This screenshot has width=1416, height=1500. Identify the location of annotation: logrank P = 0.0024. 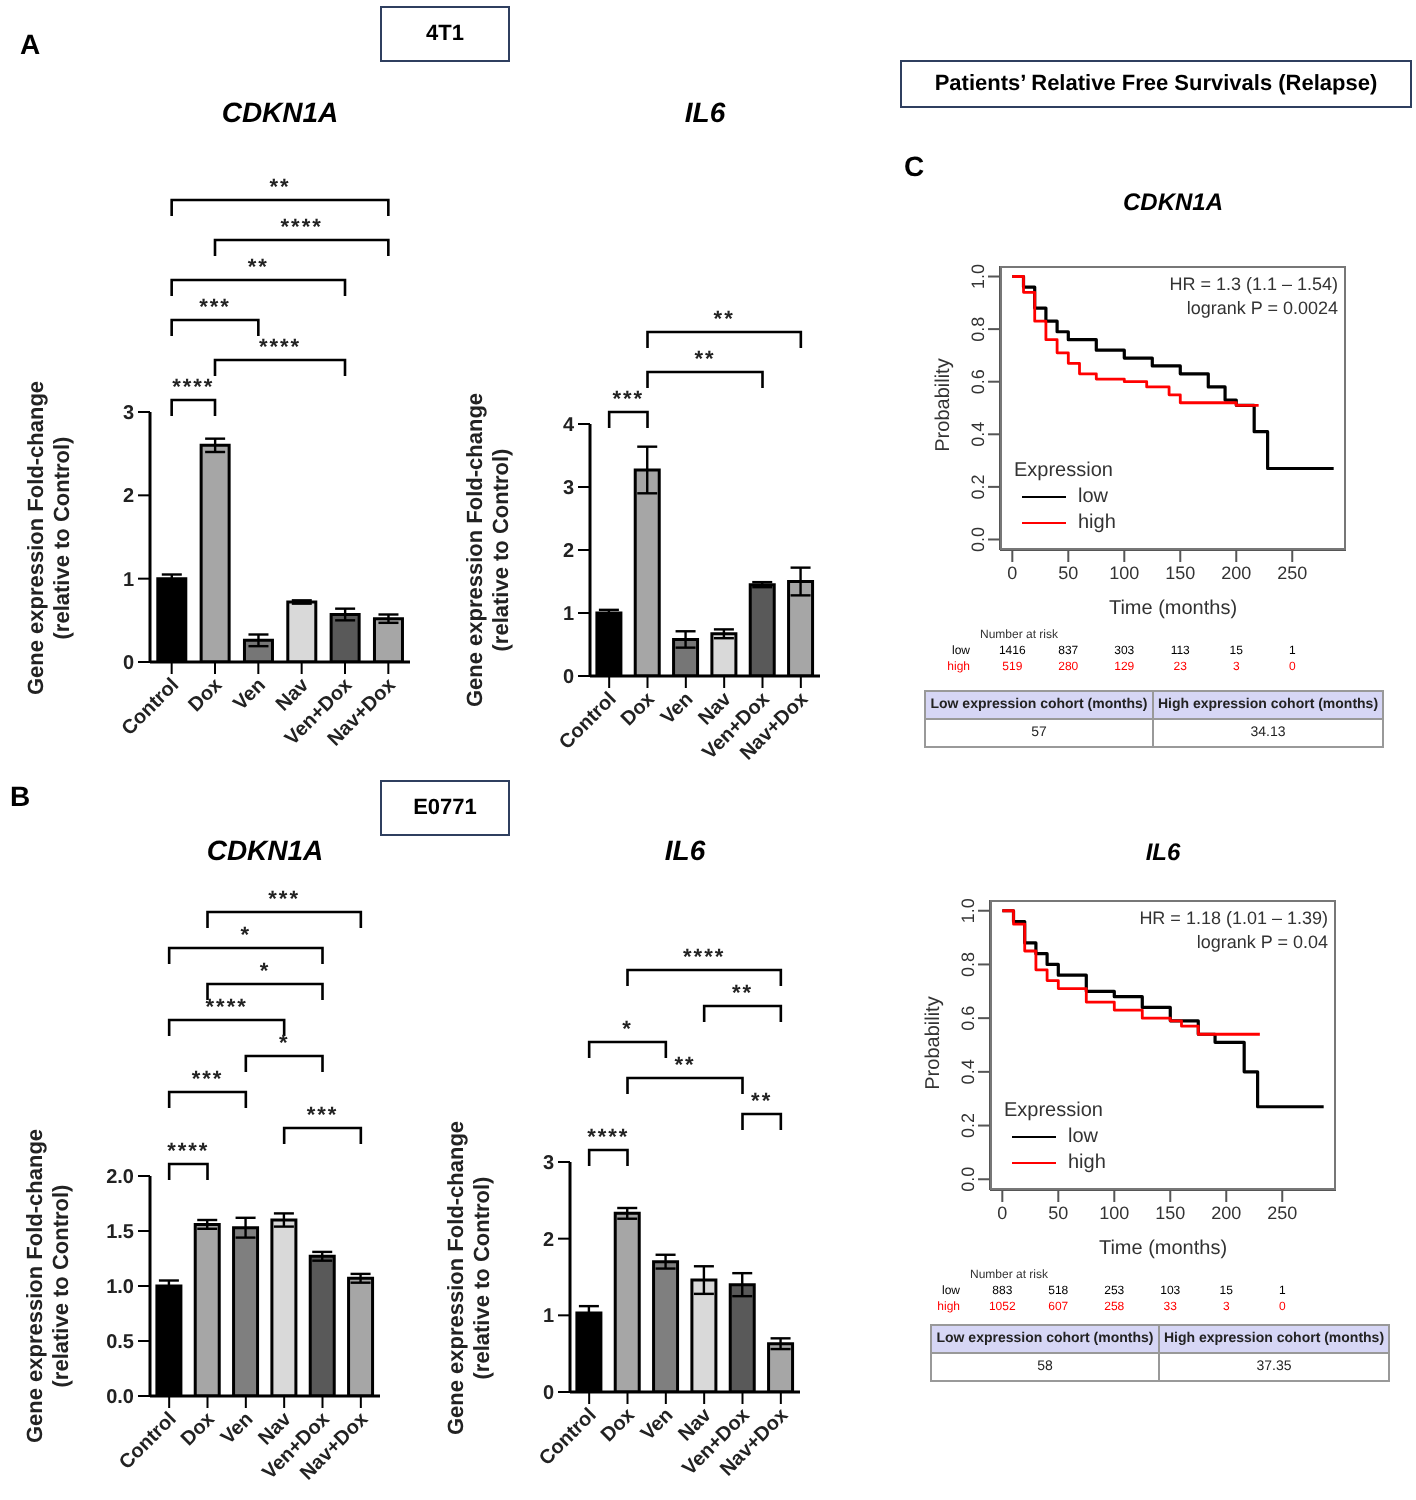
(1261, 308).